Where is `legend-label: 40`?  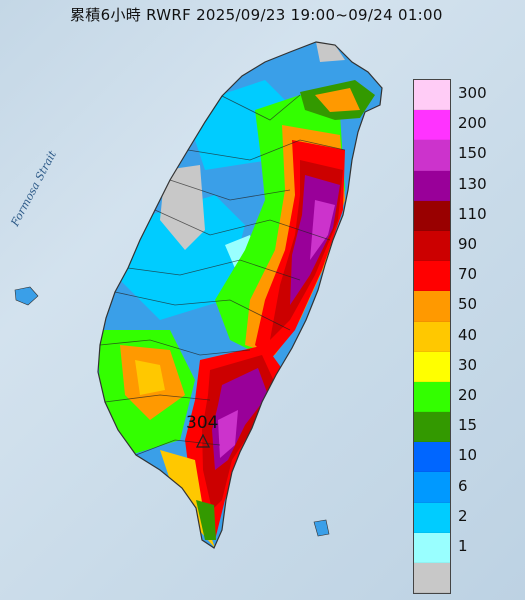
legend-label: 40 is located at coordinates (468, 334).